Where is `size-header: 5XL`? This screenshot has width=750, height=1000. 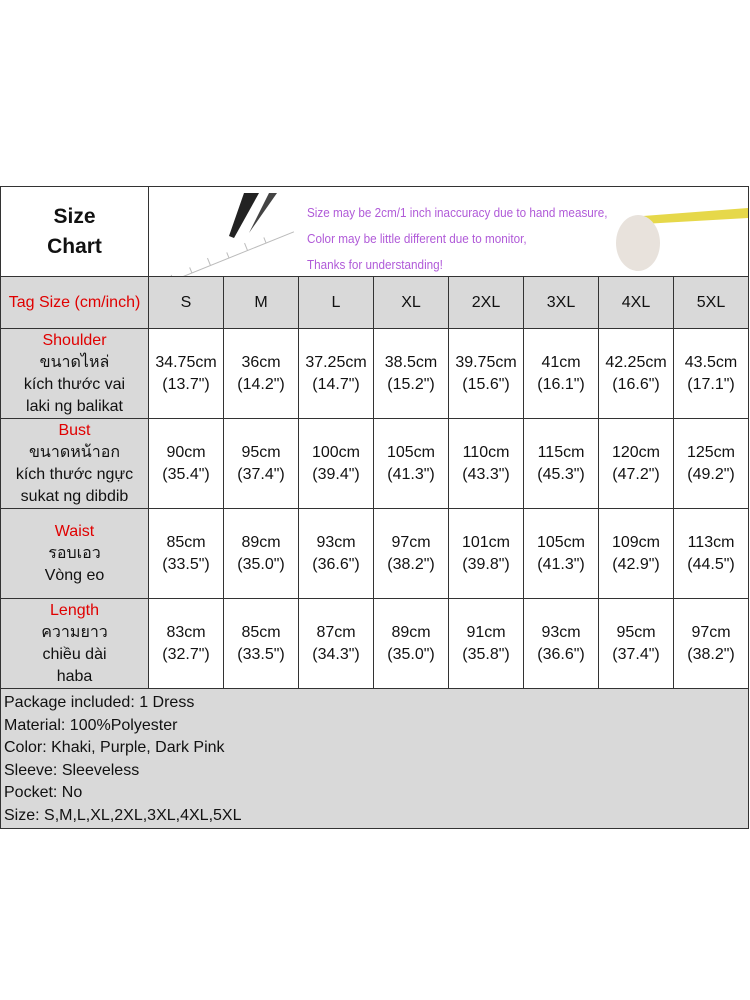 size-header: 5XL is located at coordinates (711, 302).